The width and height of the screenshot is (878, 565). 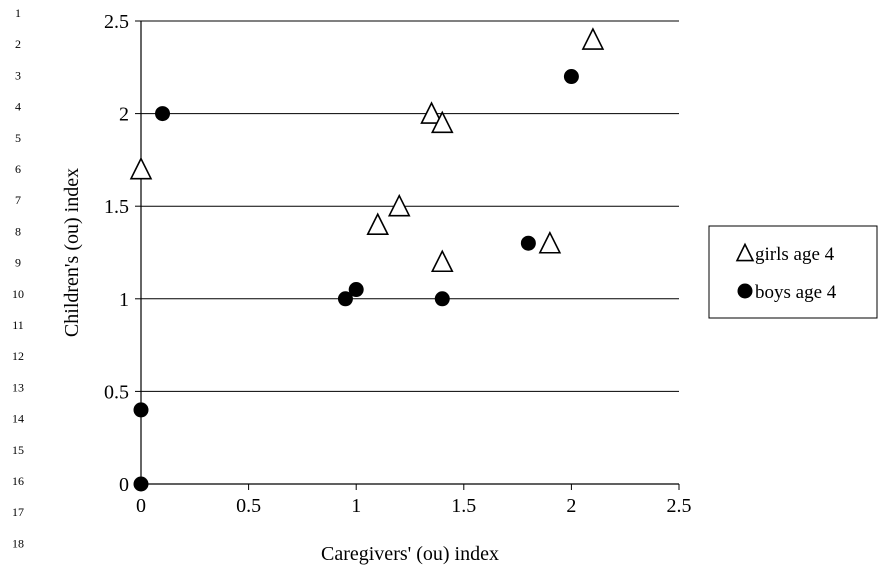 What do you see at coordinates (796, 292) in the screenshot?
I see `legend-label: boys age 4` at bounding box center [796, 292].